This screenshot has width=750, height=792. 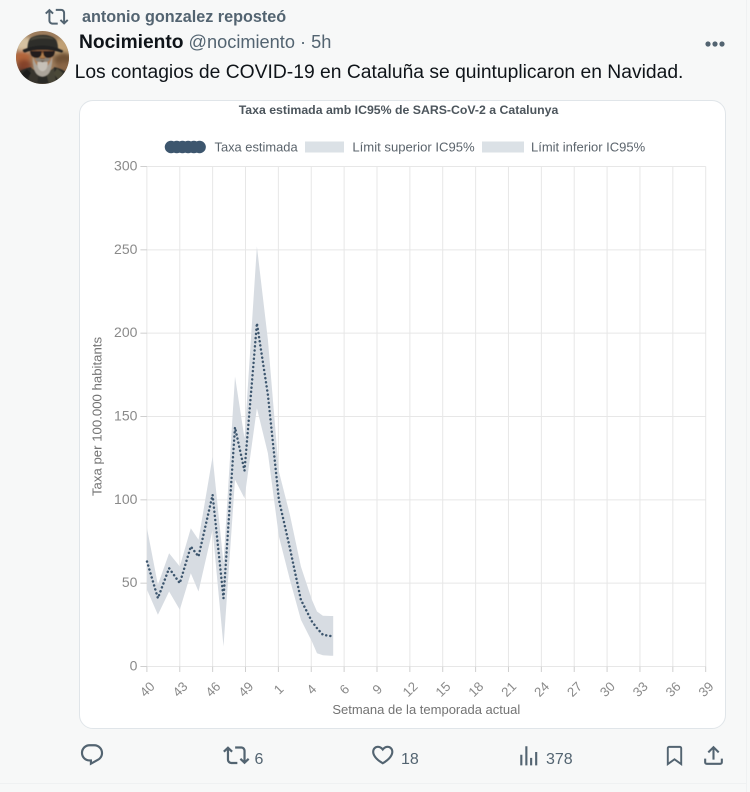 I want to click on svg-text: 27, so click(x=574, y=689).